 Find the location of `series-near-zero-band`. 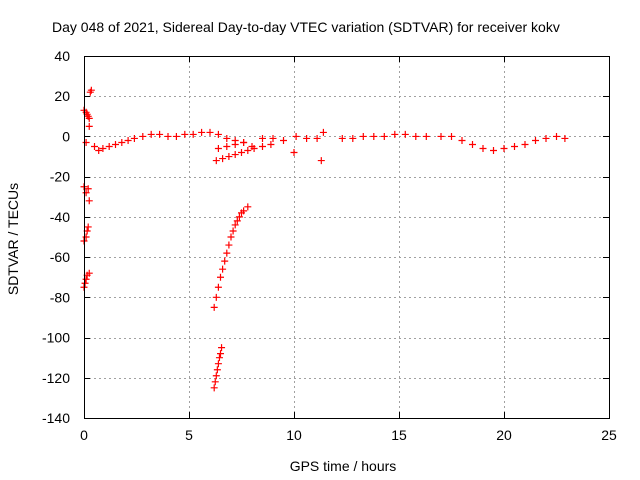

series-near-zero-band is located at coordinates (325, 141).